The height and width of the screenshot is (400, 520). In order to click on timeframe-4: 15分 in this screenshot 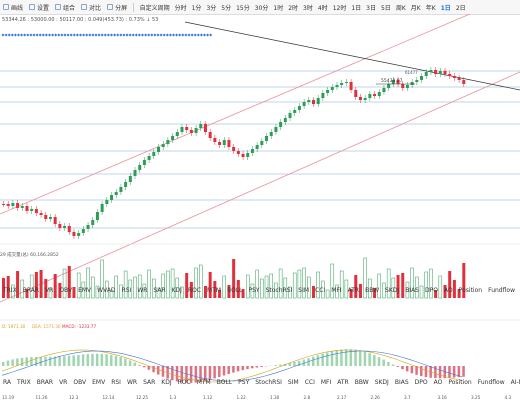, I will do `click(243, 8)`.